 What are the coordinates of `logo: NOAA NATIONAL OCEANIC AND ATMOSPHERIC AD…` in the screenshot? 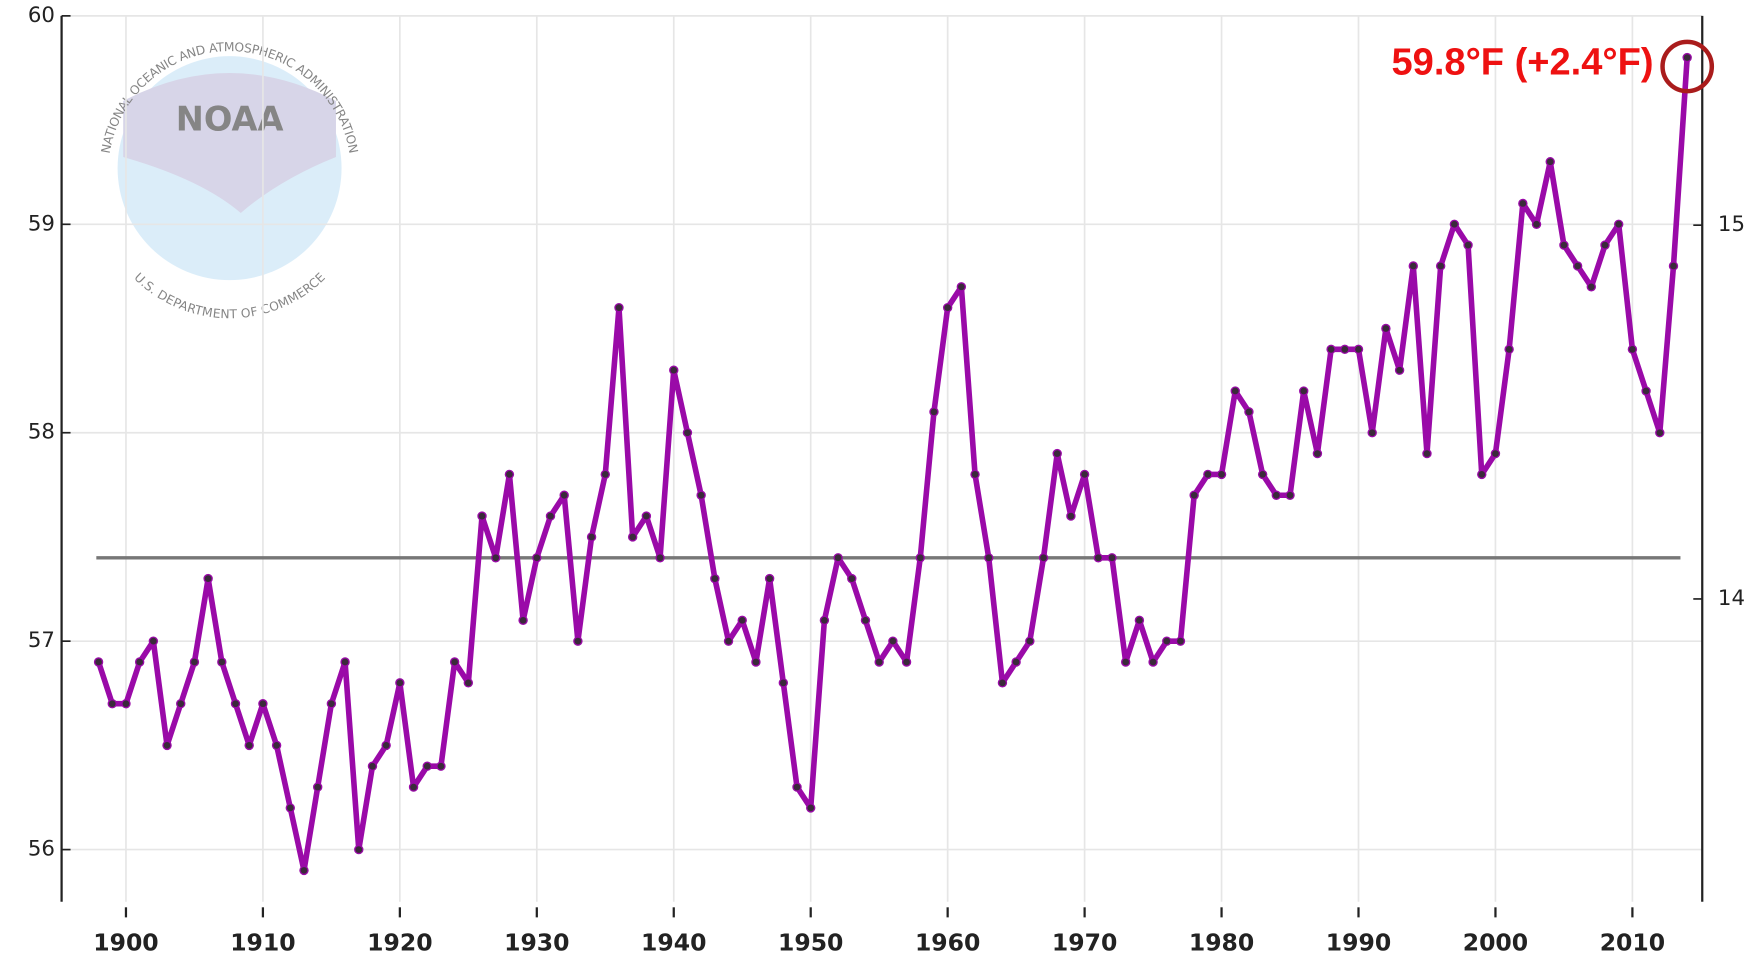 It's located at (229, 180).